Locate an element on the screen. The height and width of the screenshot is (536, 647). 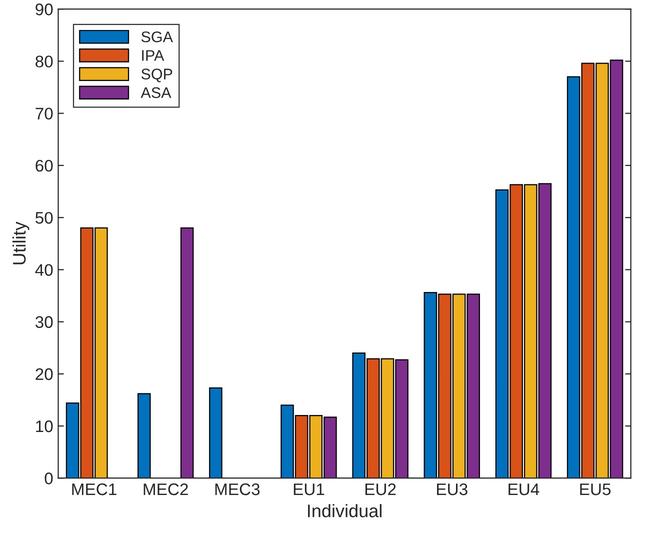
x-tick-label: MEC2 is located at coordinates (166, 489).